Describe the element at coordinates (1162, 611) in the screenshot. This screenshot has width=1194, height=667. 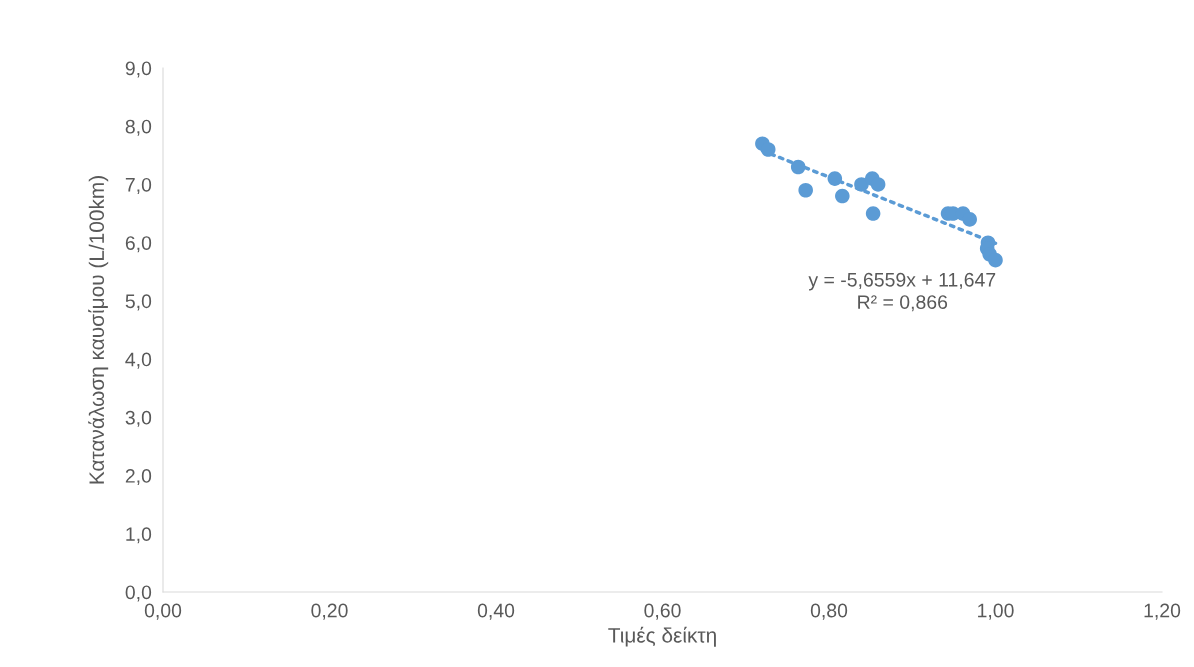
I see `x-tick-label: 1,20` at that location.